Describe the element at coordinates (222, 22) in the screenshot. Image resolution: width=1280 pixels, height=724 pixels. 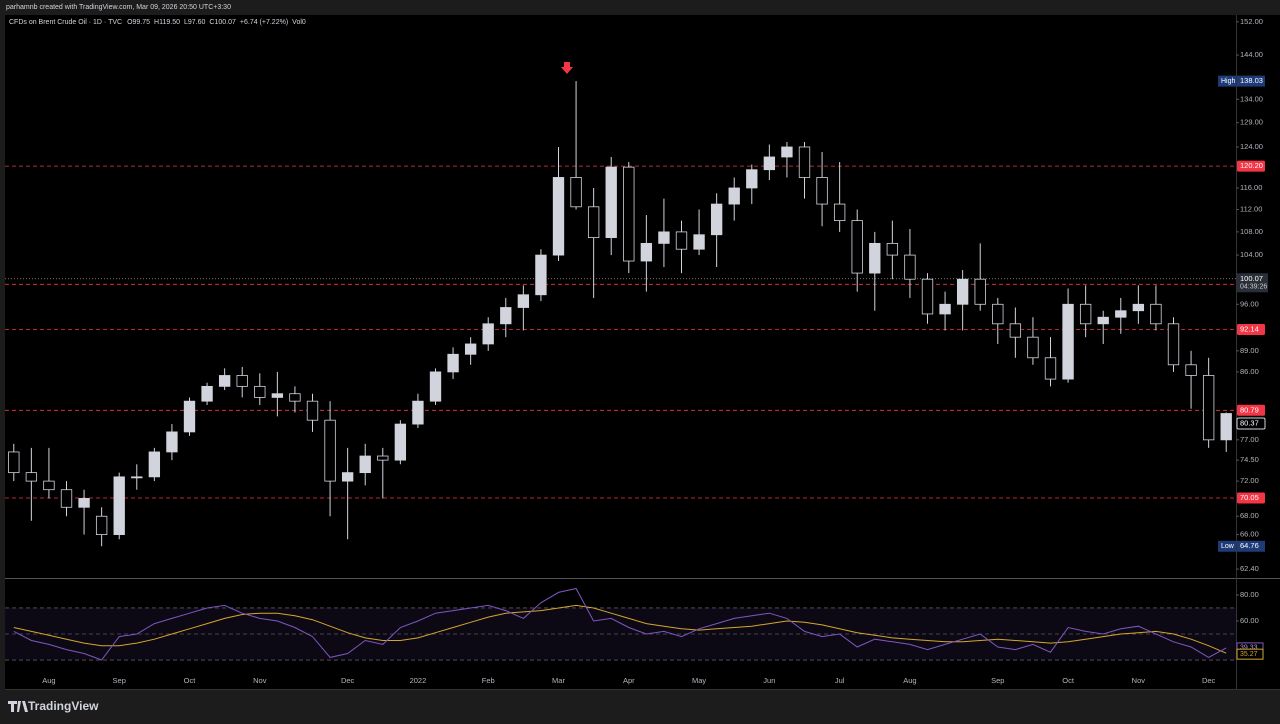
I see `ohlc-legend: C100.07` at that location.